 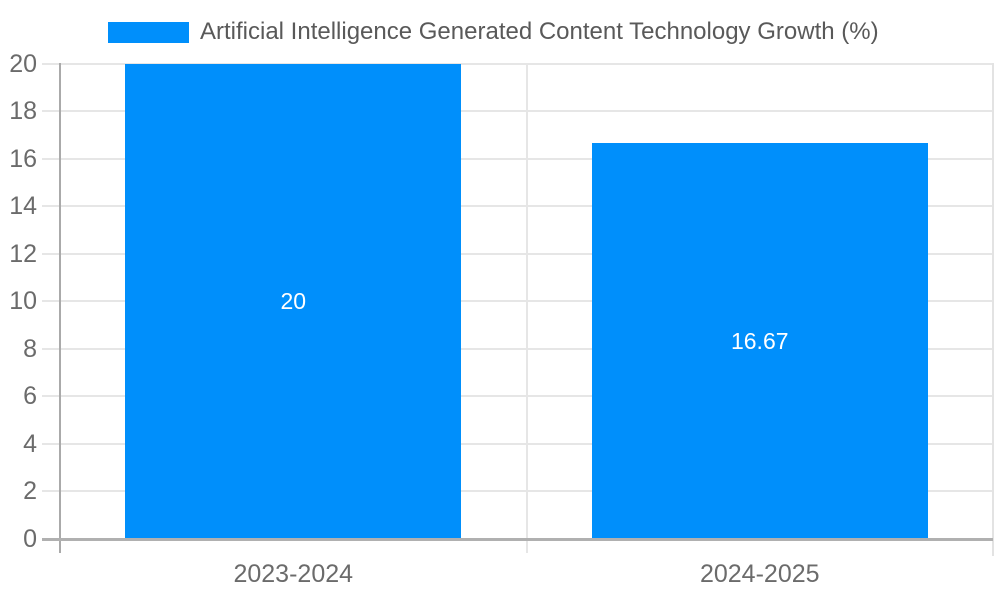 What do you see at coordinates (59, 308) in the screenshot?
I see `y-axis-line` at bounding box center [59, 308].